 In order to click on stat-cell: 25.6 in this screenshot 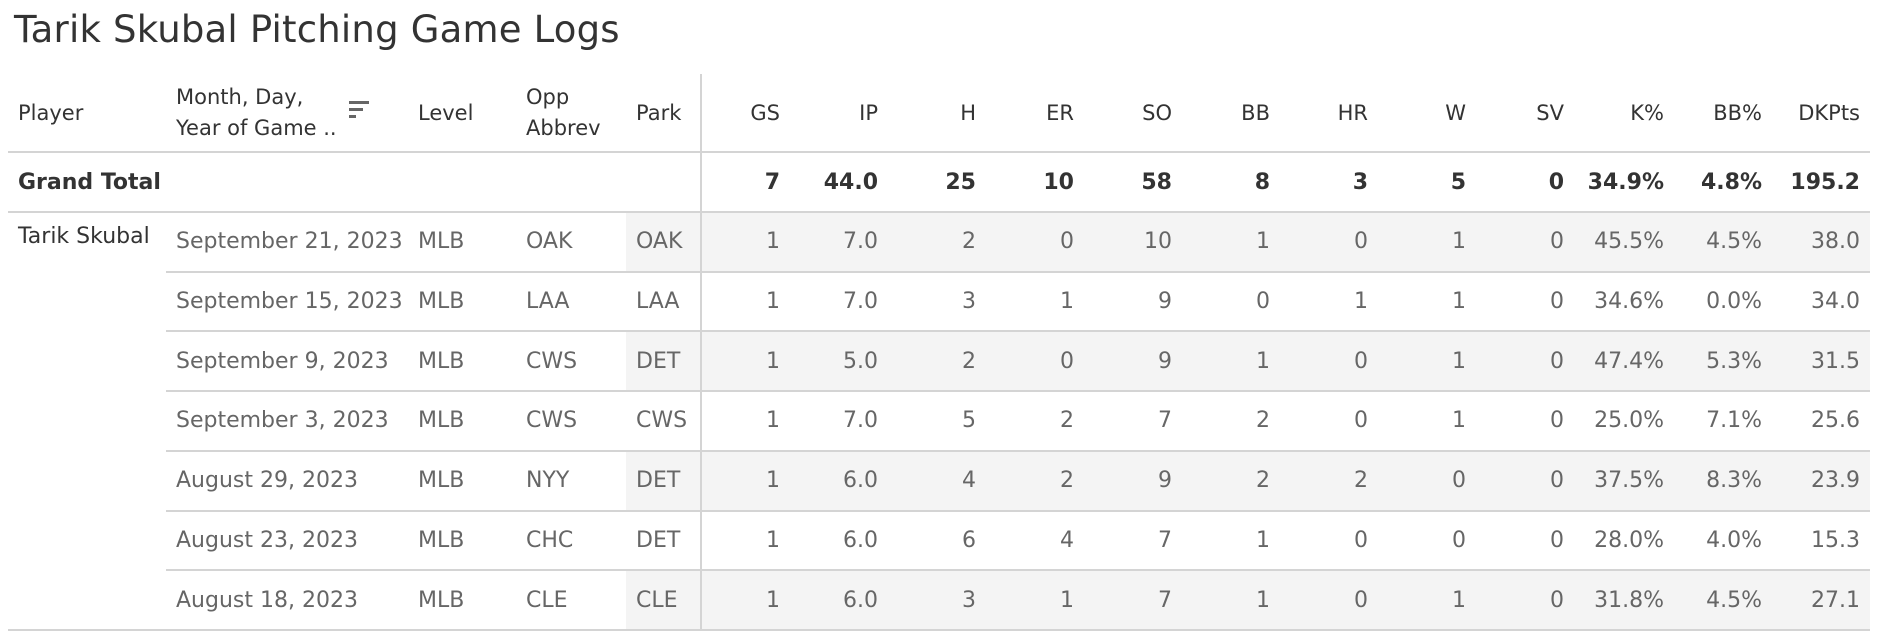, I will do `click(1835, 421)`.